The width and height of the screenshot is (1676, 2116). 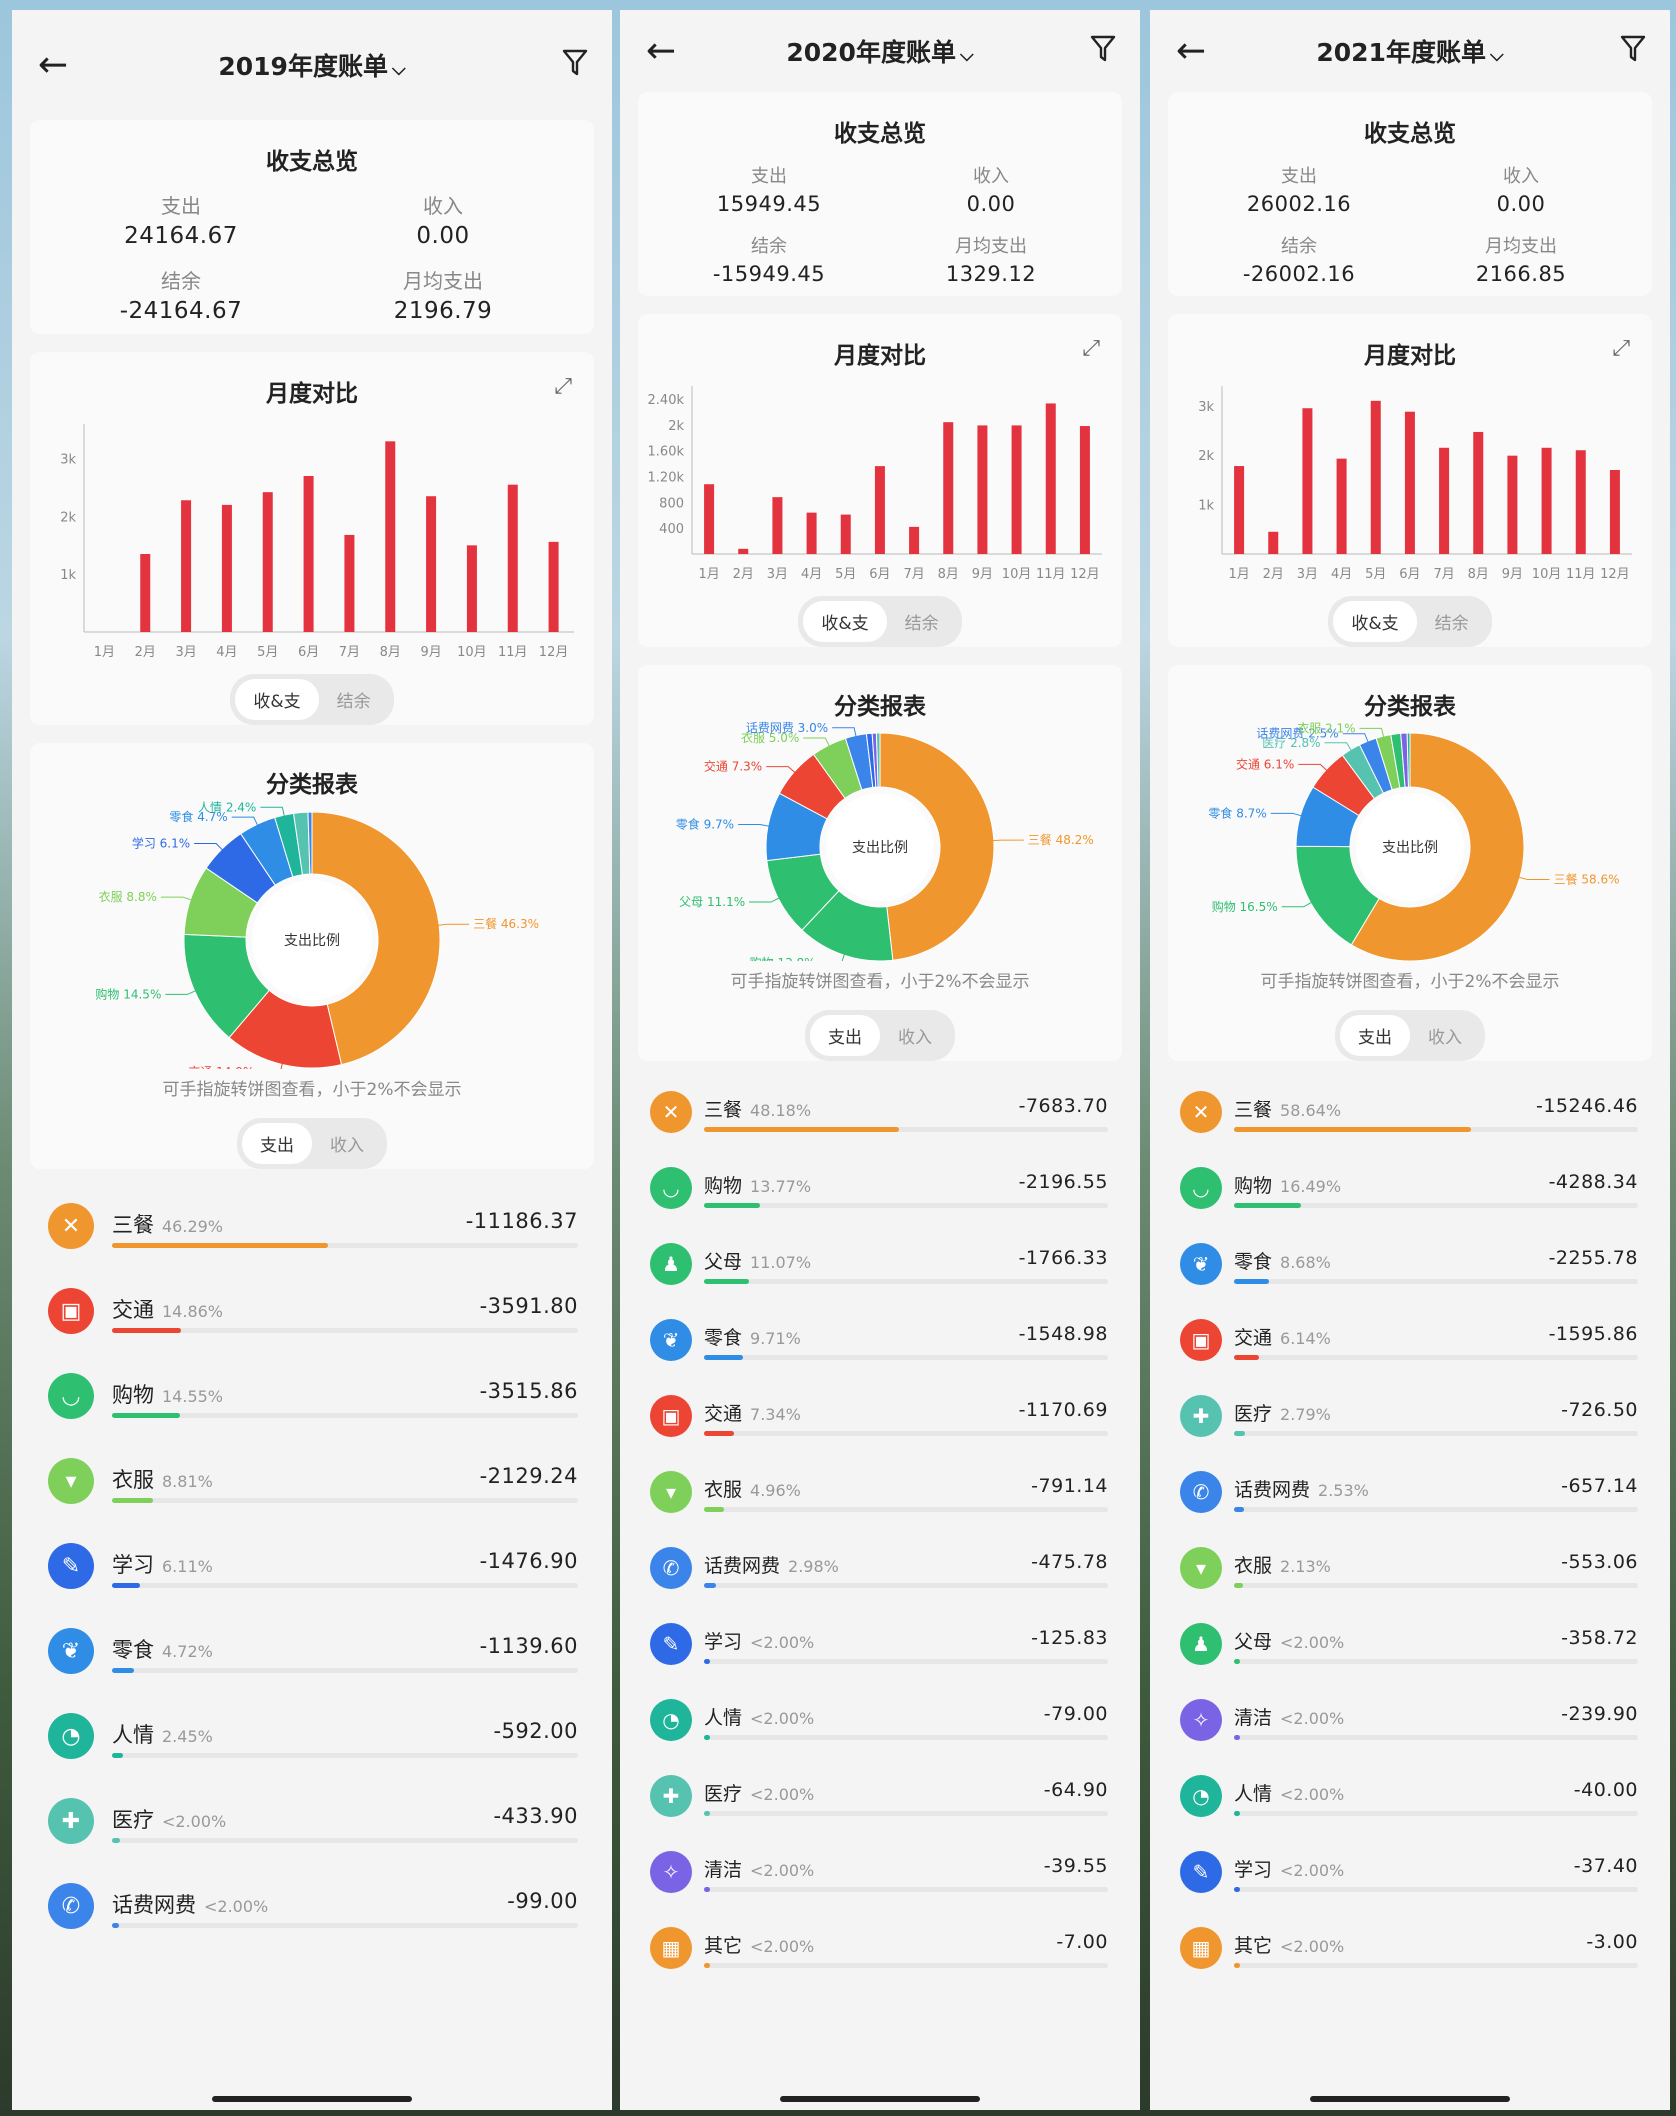 What do you see at coordinates (880, 1725) in the screenshot?
I see `category-row: ◔ 人情 <2.00% -79.00` at bounding box center [880, 1725].